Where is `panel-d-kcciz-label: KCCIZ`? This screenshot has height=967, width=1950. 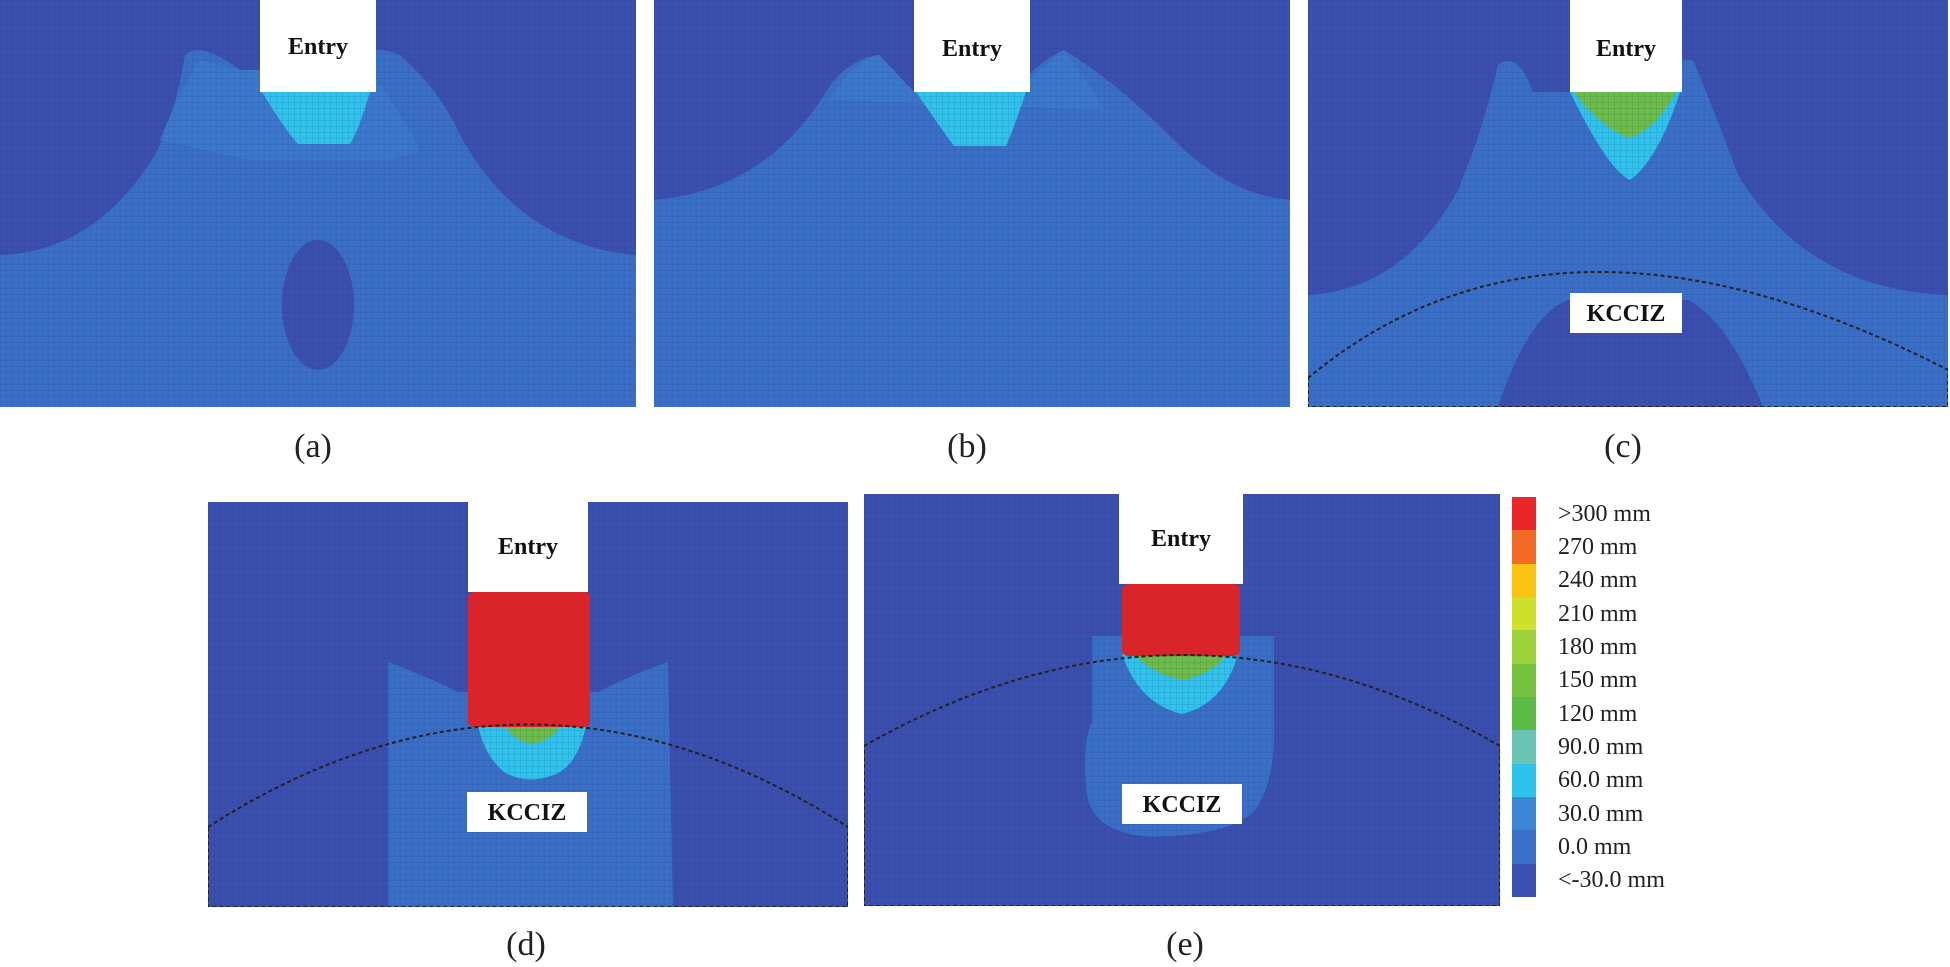 panel-d-kcciz-label: KCCIZ is located at coordinates (527, 813).